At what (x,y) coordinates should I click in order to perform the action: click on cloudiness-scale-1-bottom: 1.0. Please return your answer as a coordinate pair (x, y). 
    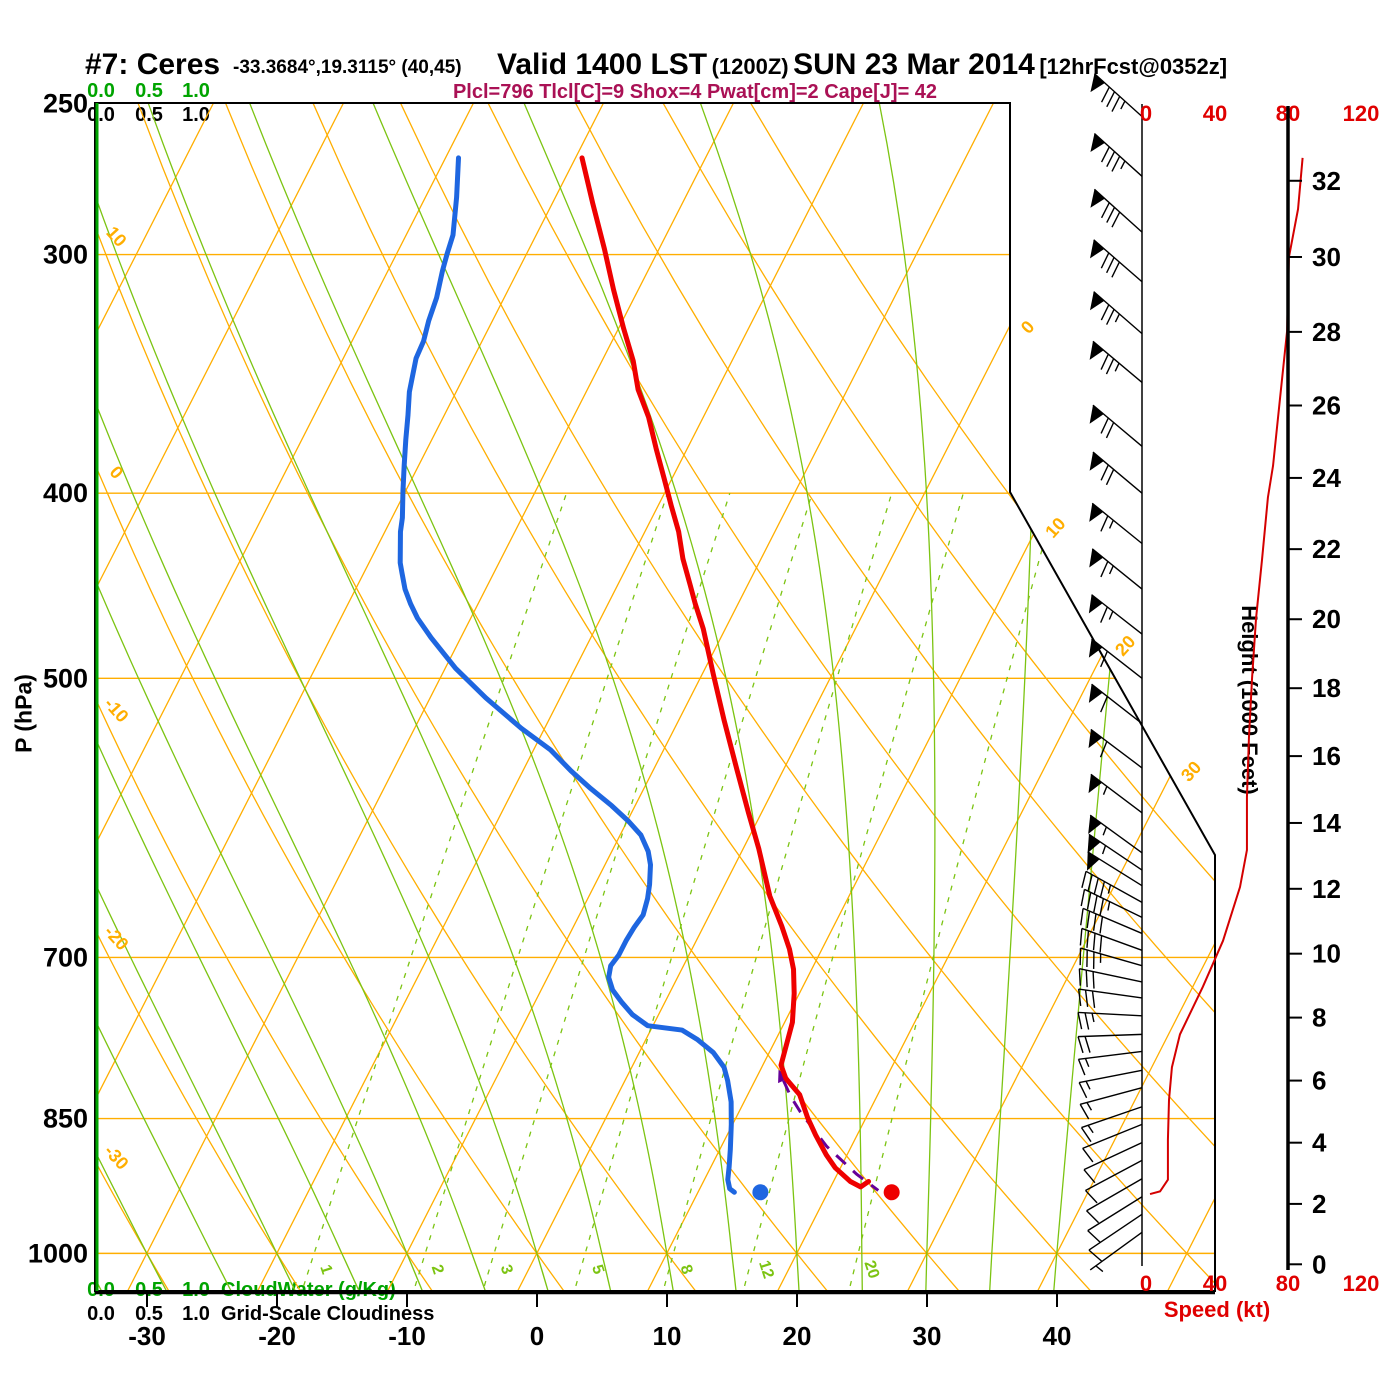
    Looking at the image, I should click on (196, 1314).